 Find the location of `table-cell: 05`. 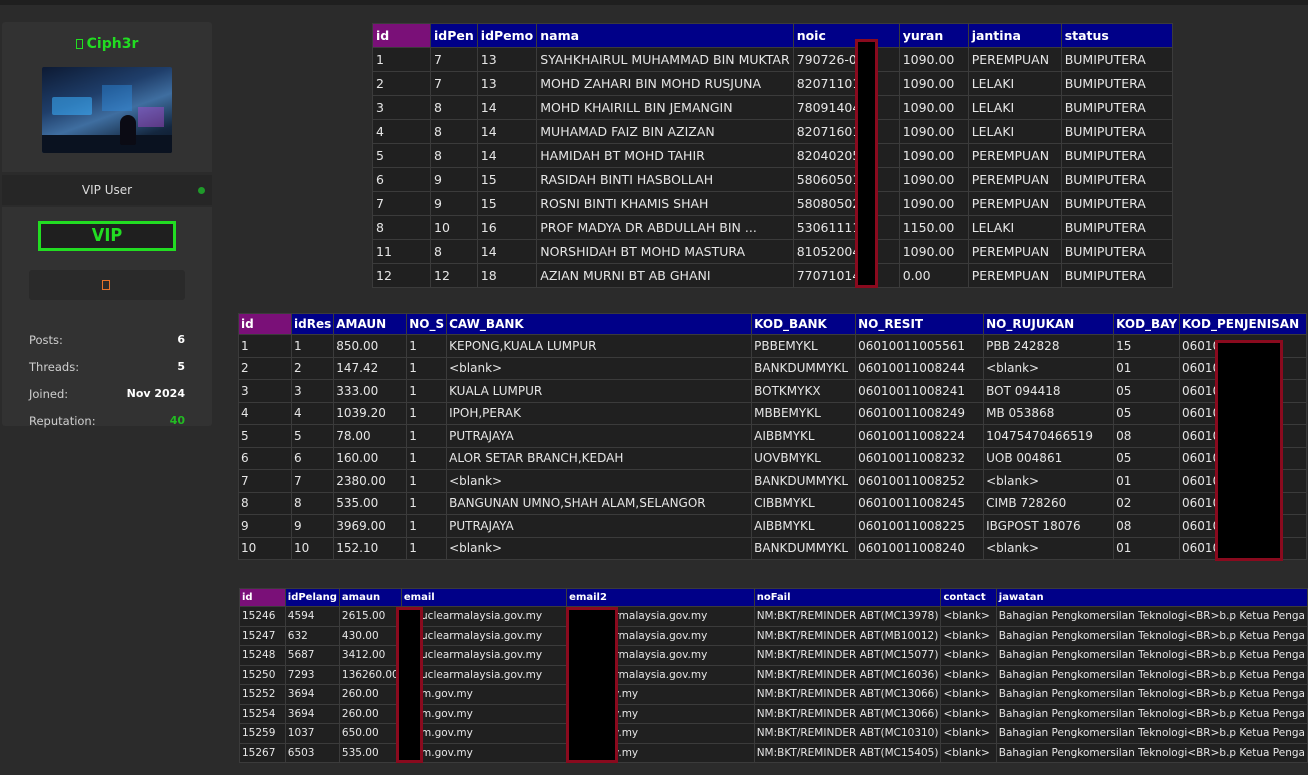

table-cell: 05 is located at coordinates (1147, 458).